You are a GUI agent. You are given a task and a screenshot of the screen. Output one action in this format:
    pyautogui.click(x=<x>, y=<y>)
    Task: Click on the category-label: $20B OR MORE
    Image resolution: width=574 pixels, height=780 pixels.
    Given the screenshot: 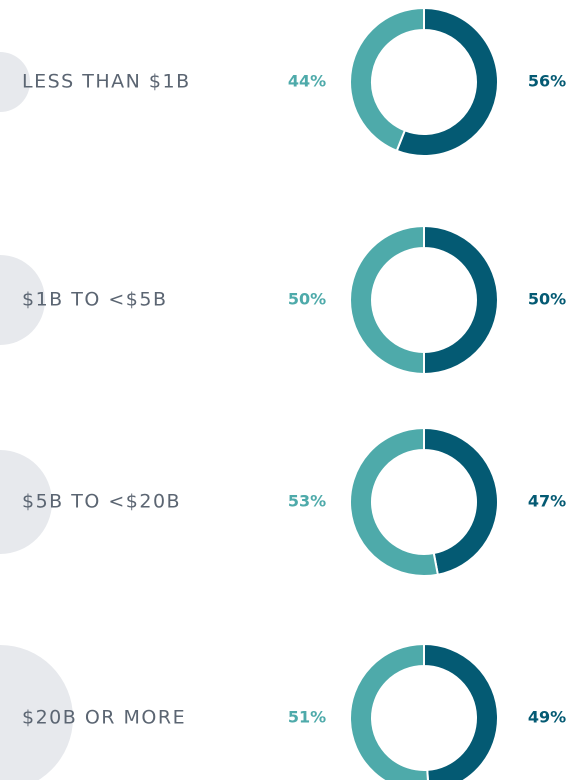 What is the action you would take?
    pyautogui.click(x=104, y=718)
    